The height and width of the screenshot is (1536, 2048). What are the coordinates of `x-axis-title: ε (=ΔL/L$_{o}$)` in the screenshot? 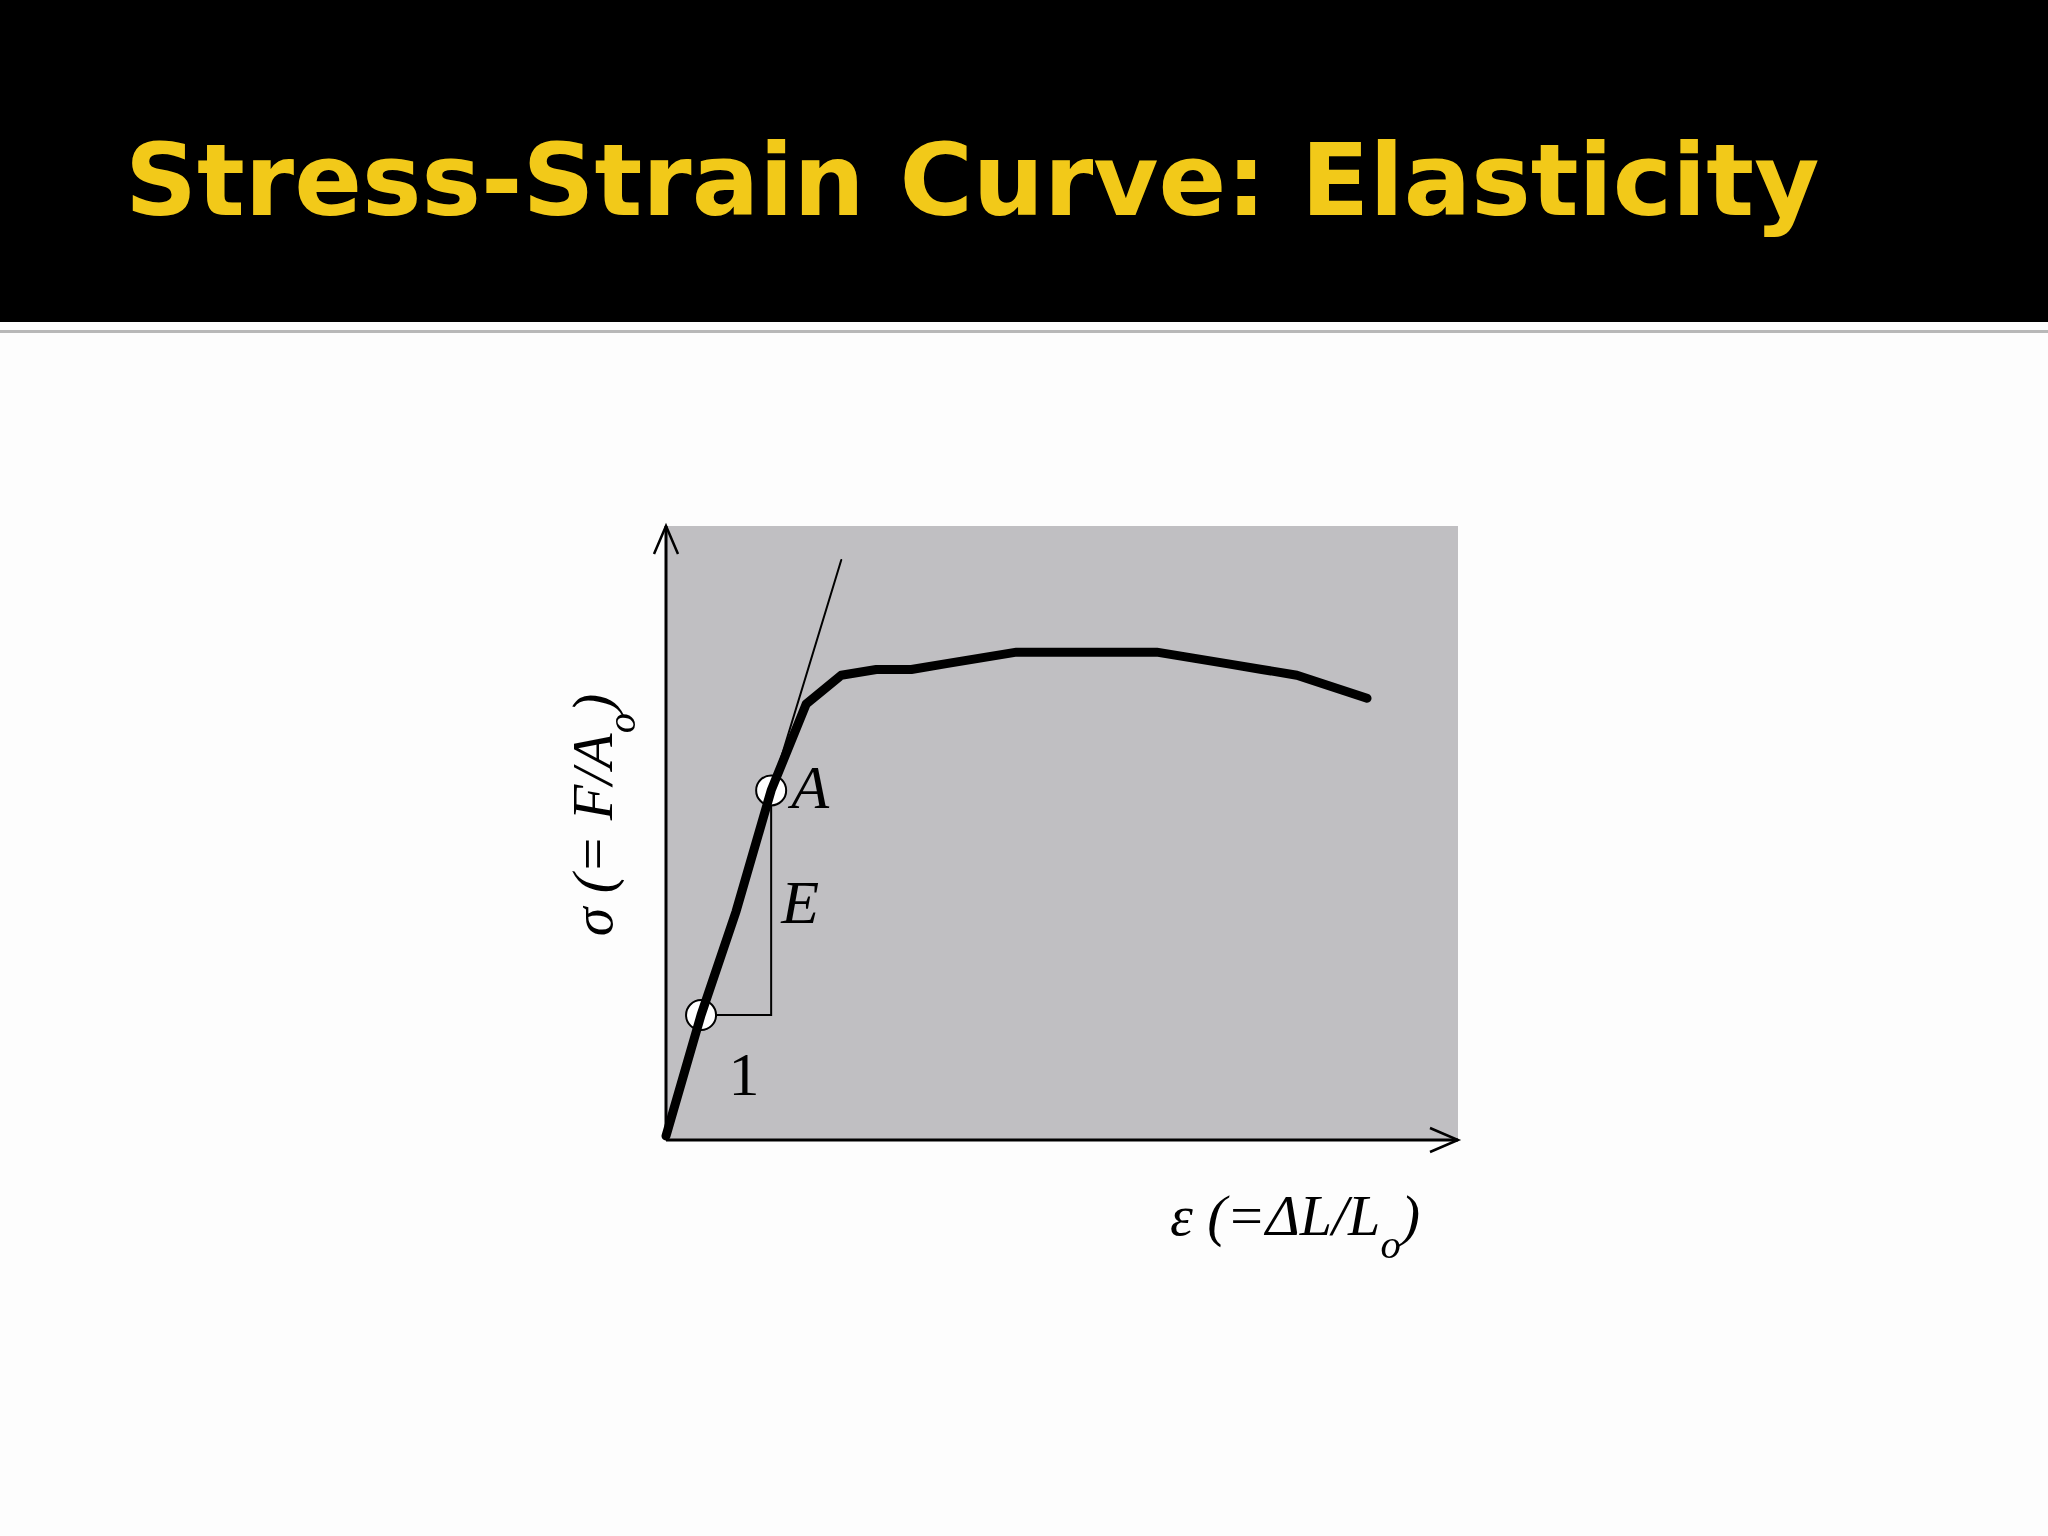 It's located at (1294, 1225).